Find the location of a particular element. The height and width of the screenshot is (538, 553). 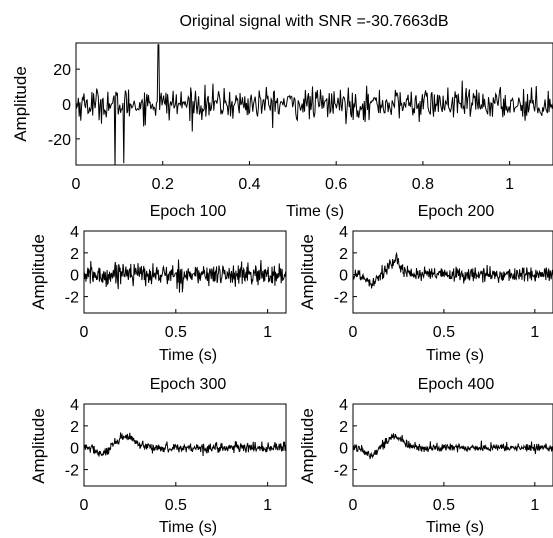

epoch-100-ylabel: Amplitude is located at coordinates (38, 272).